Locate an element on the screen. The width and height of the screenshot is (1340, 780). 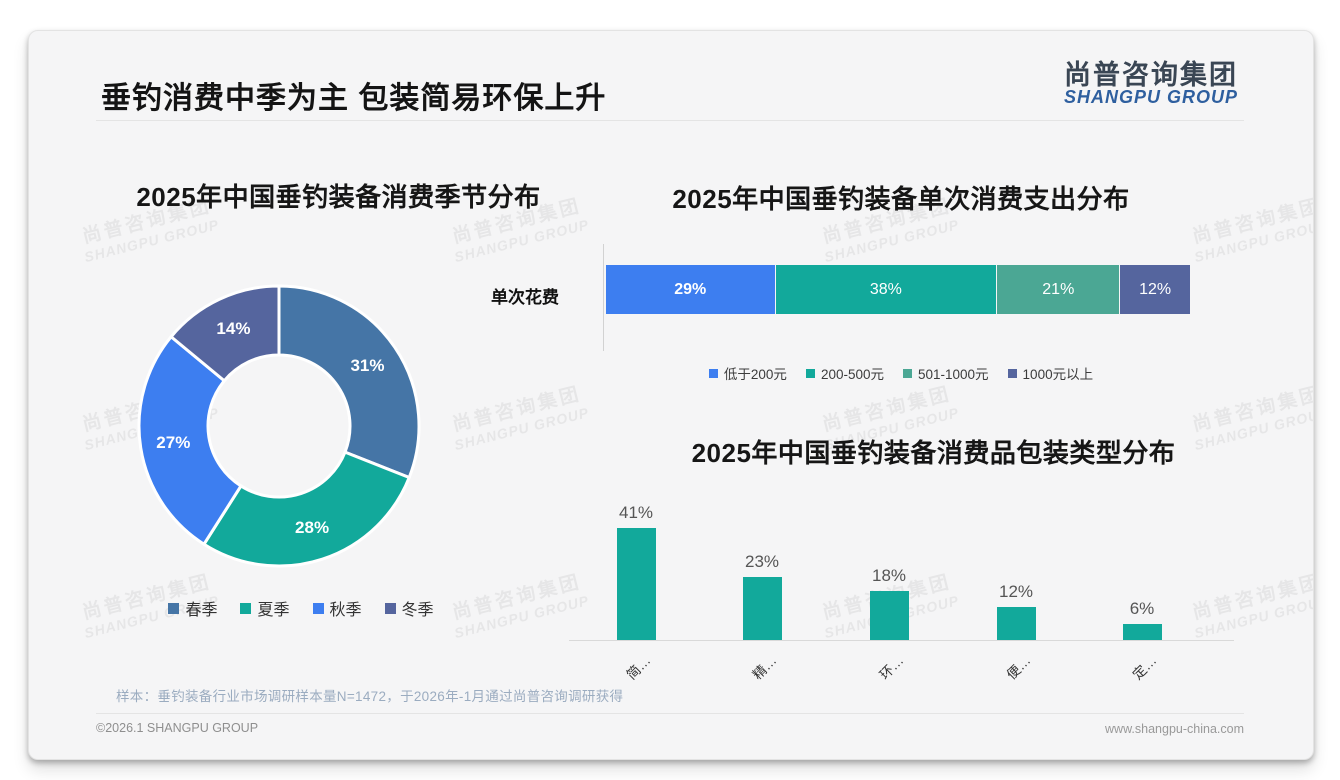
legend-item: 低于200元 is located at coordinates (747, 373).